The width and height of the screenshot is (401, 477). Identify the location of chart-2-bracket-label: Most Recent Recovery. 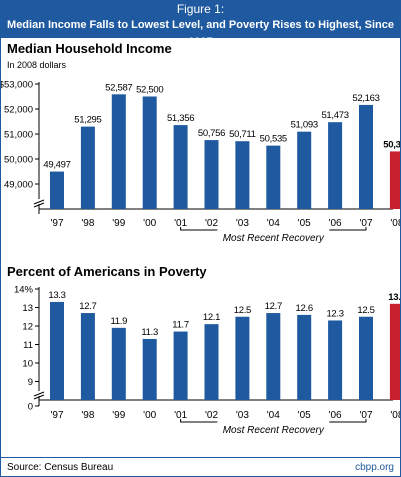
(274, 430).